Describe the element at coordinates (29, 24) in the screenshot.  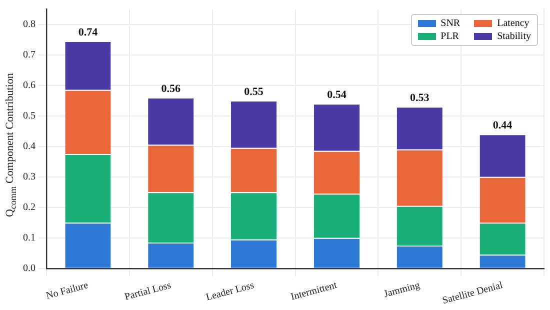
I see `y-tick-label: 0.8` at that location.